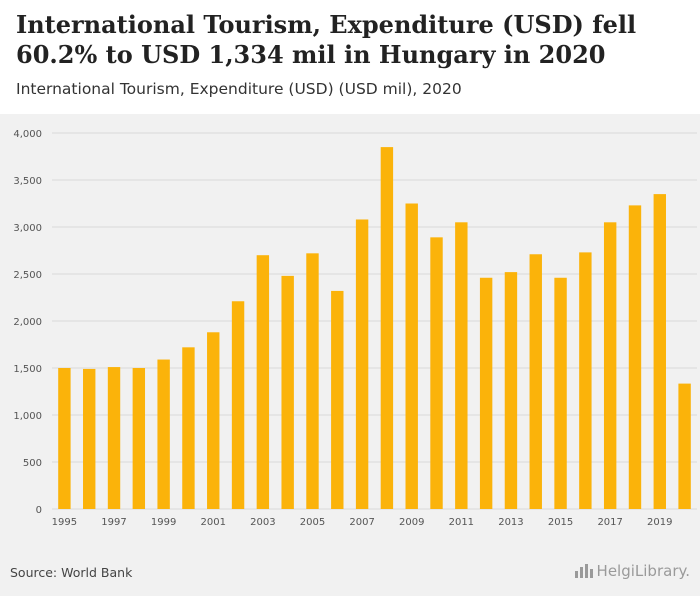  I want to click on bar-2008, so click(387, 328).